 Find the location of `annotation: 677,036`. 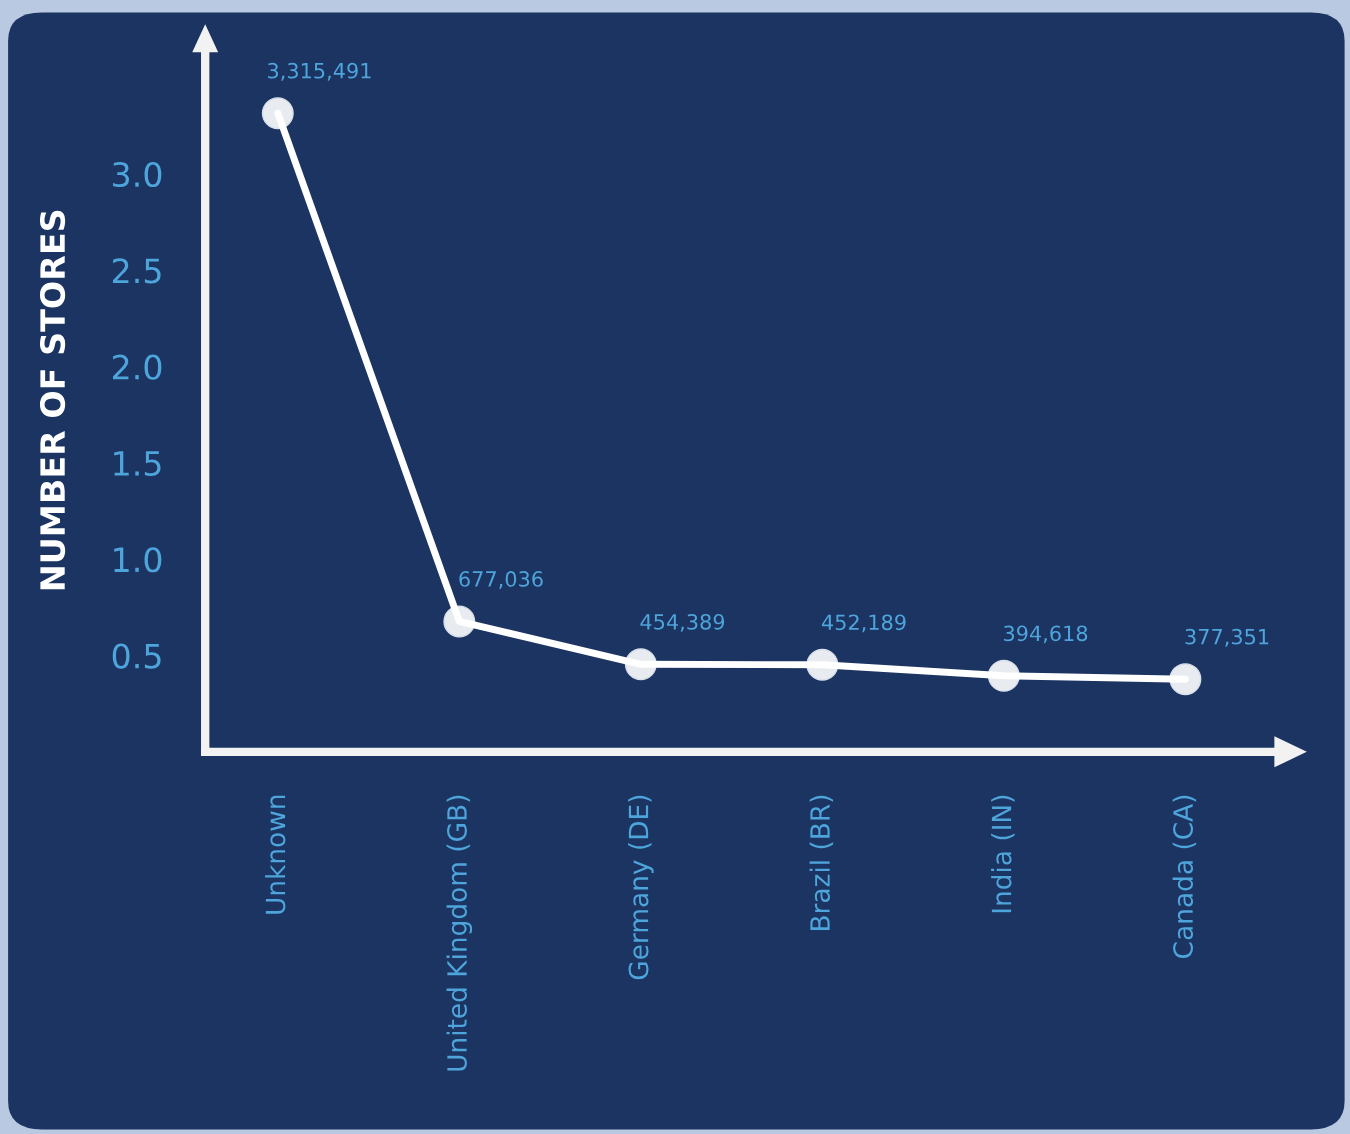

annotation: 677,036 is located at coordinates (501, 580).